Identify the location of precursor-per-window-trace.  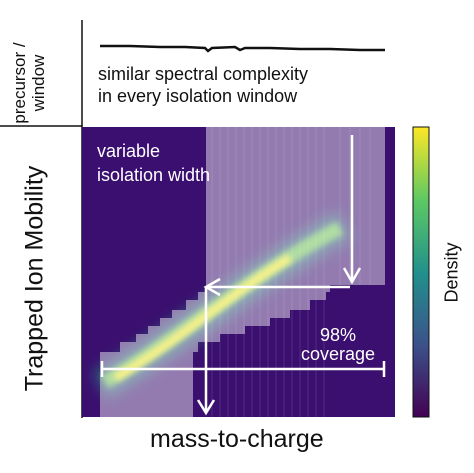
(242, 48).